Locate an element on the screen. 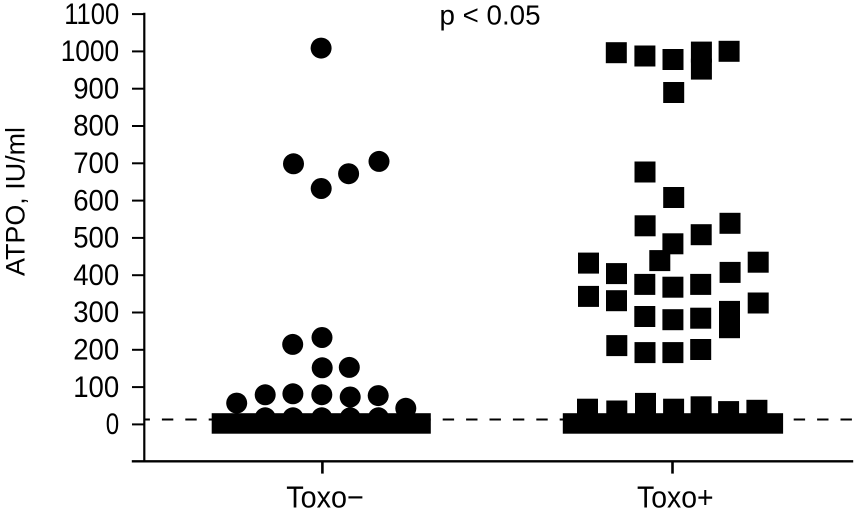 The image size is (854, 515). svg-text: Toxo− is located at coordinates (325, 498).